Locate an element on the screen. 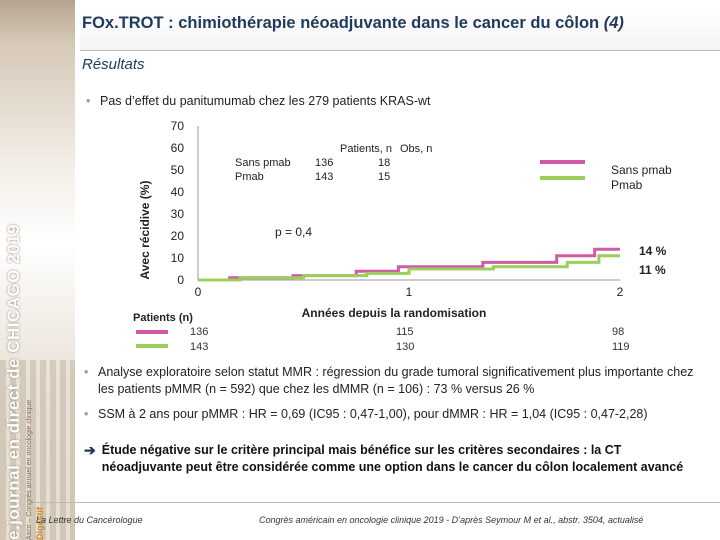 The width and height of the screenshot is (720, 540). end-label-sans-pmab: 14 % is located at coordinates (653, 251).